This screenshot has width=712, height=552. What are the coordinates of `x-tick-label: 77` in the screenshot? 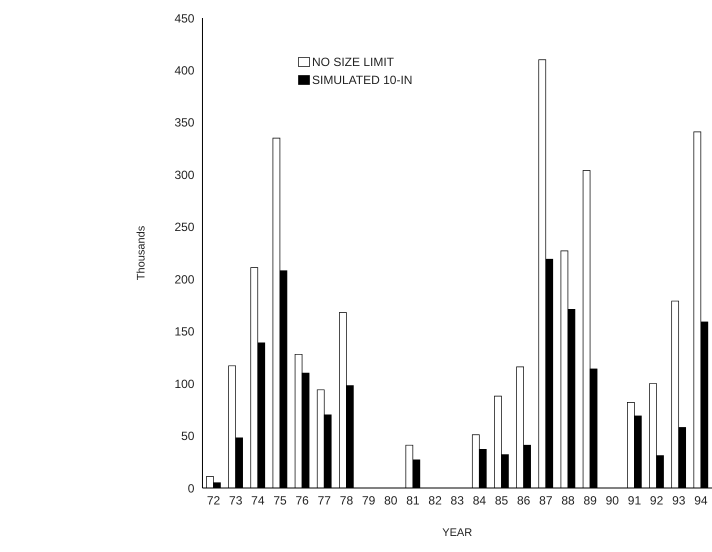 It's located at (325, 501).